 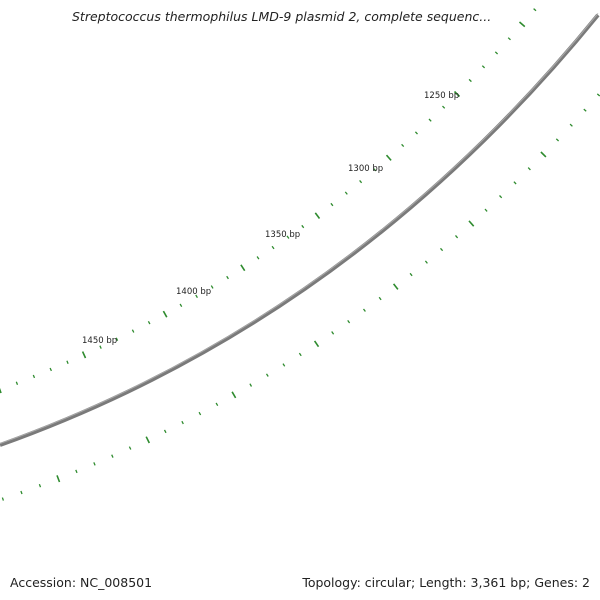 I want to click on scale-label: 1450 bp, so click(x=99, y=341).